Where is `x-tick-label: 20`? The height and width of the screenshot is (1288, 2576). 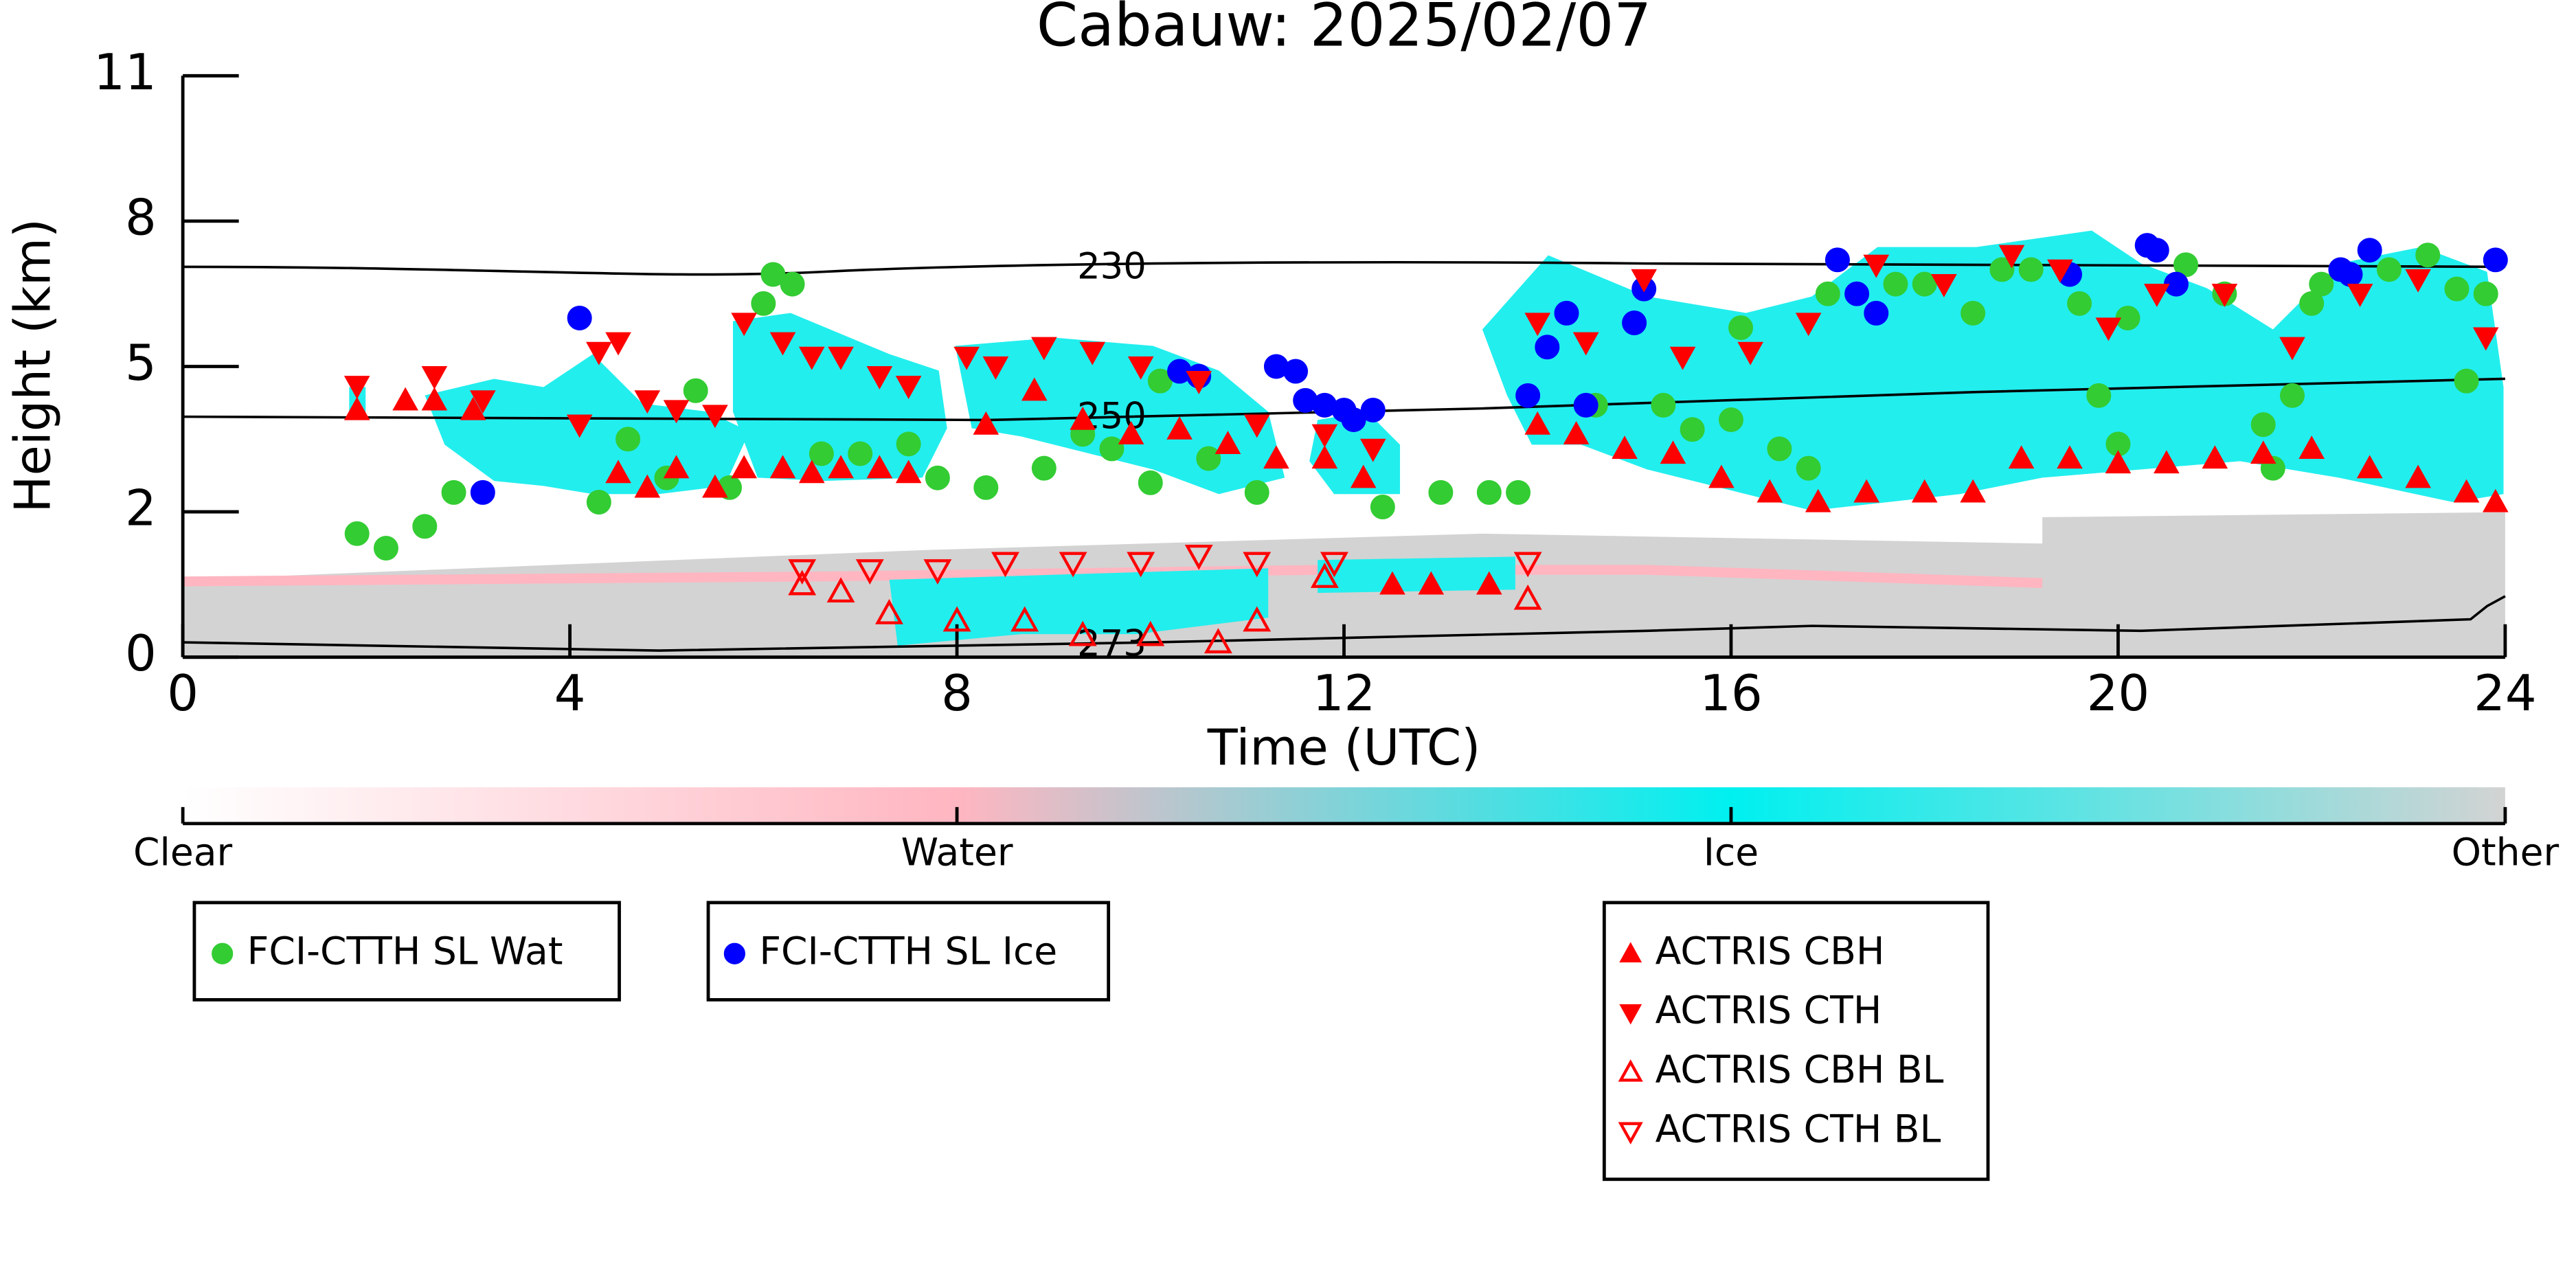 x-tick-label: 20 is located at coordinates (2118, 693).